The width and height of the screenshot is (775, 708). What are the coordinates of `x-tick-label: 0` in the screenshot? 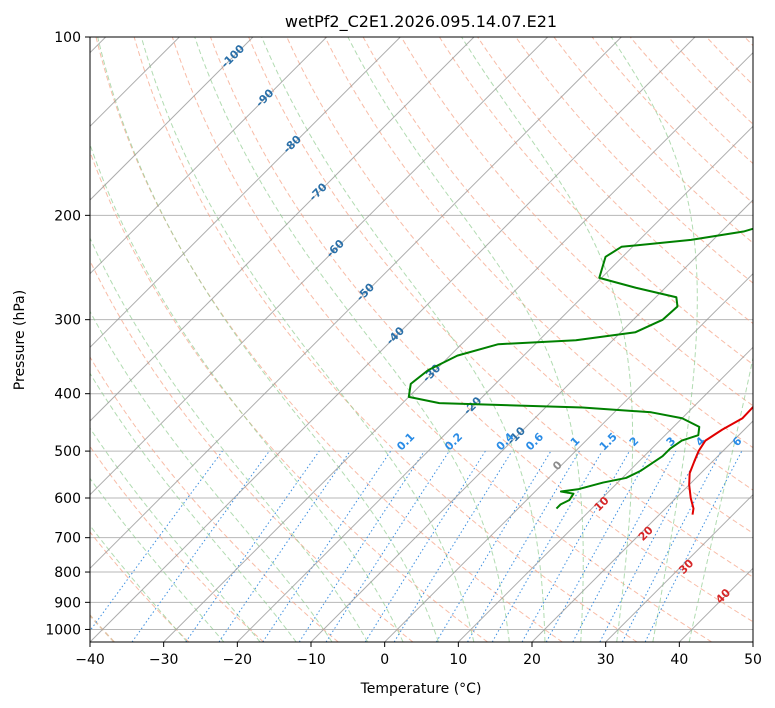 It's located at (384, 660).